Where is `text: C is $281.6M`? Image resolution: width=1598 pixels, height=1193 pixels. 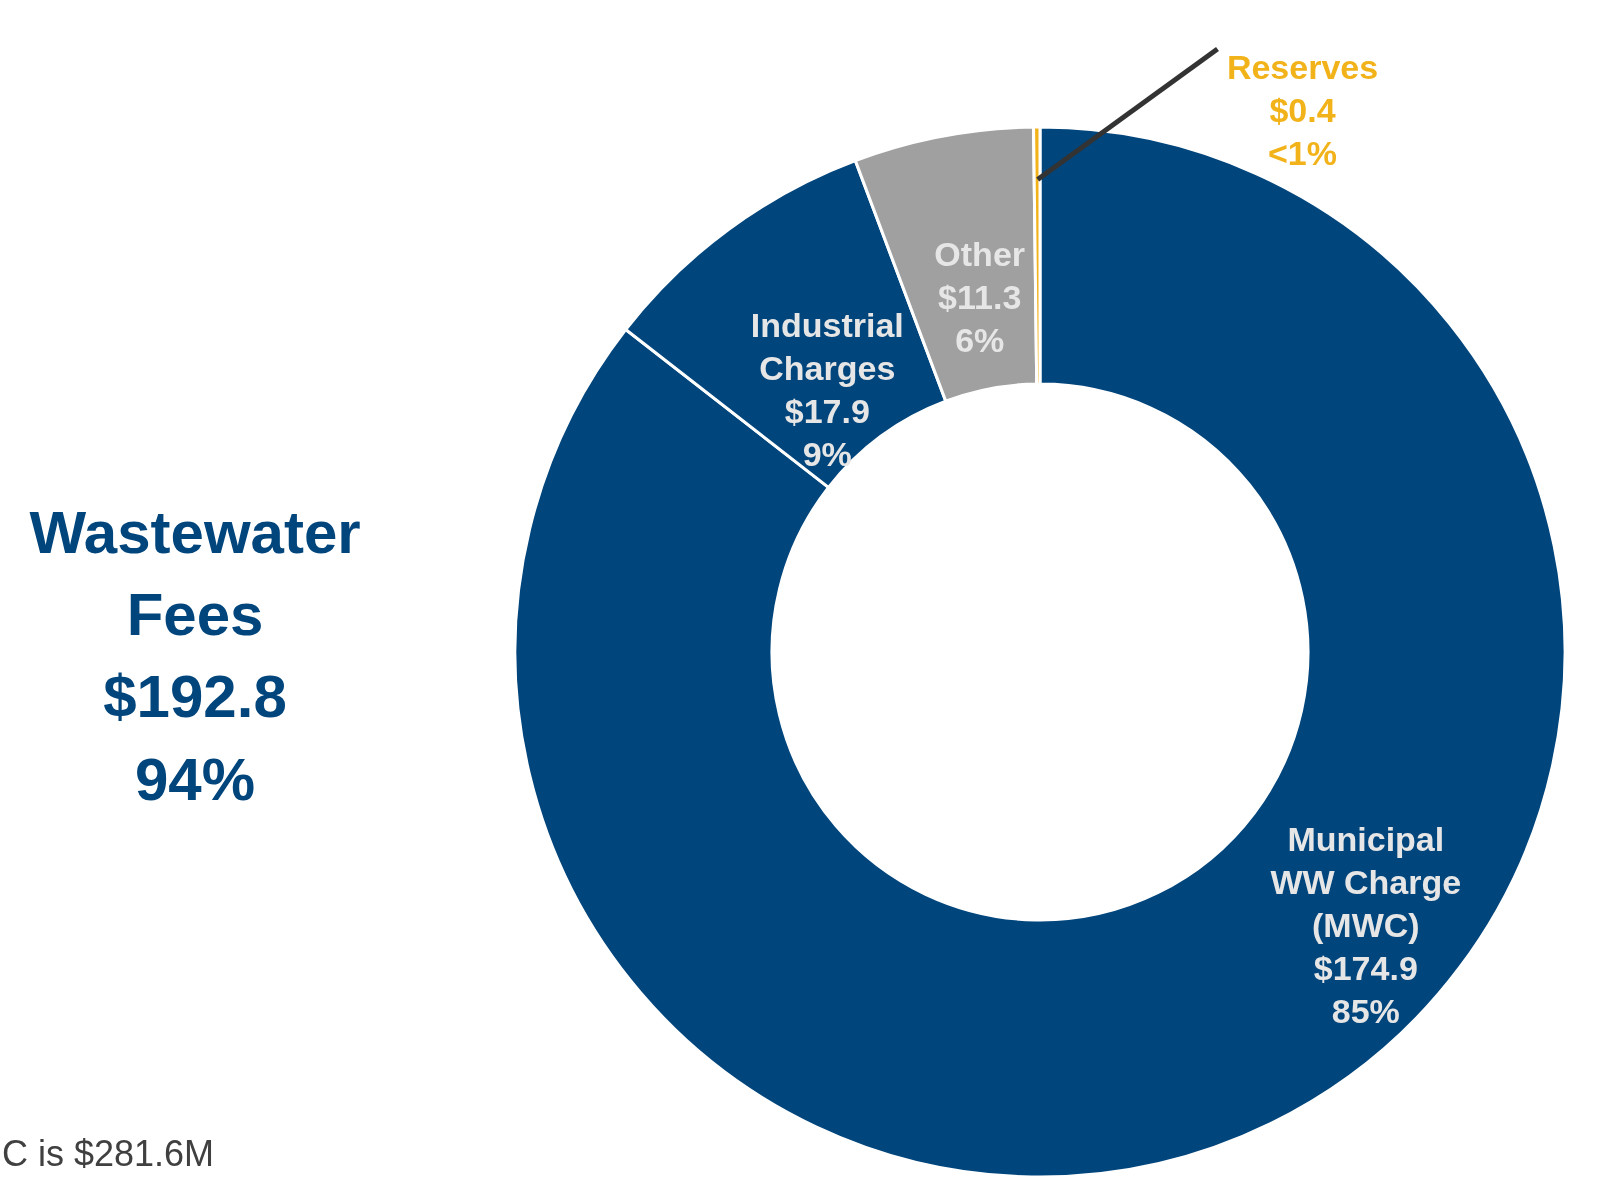
text: C is $281.6M is located at coordinates (108, 1153).